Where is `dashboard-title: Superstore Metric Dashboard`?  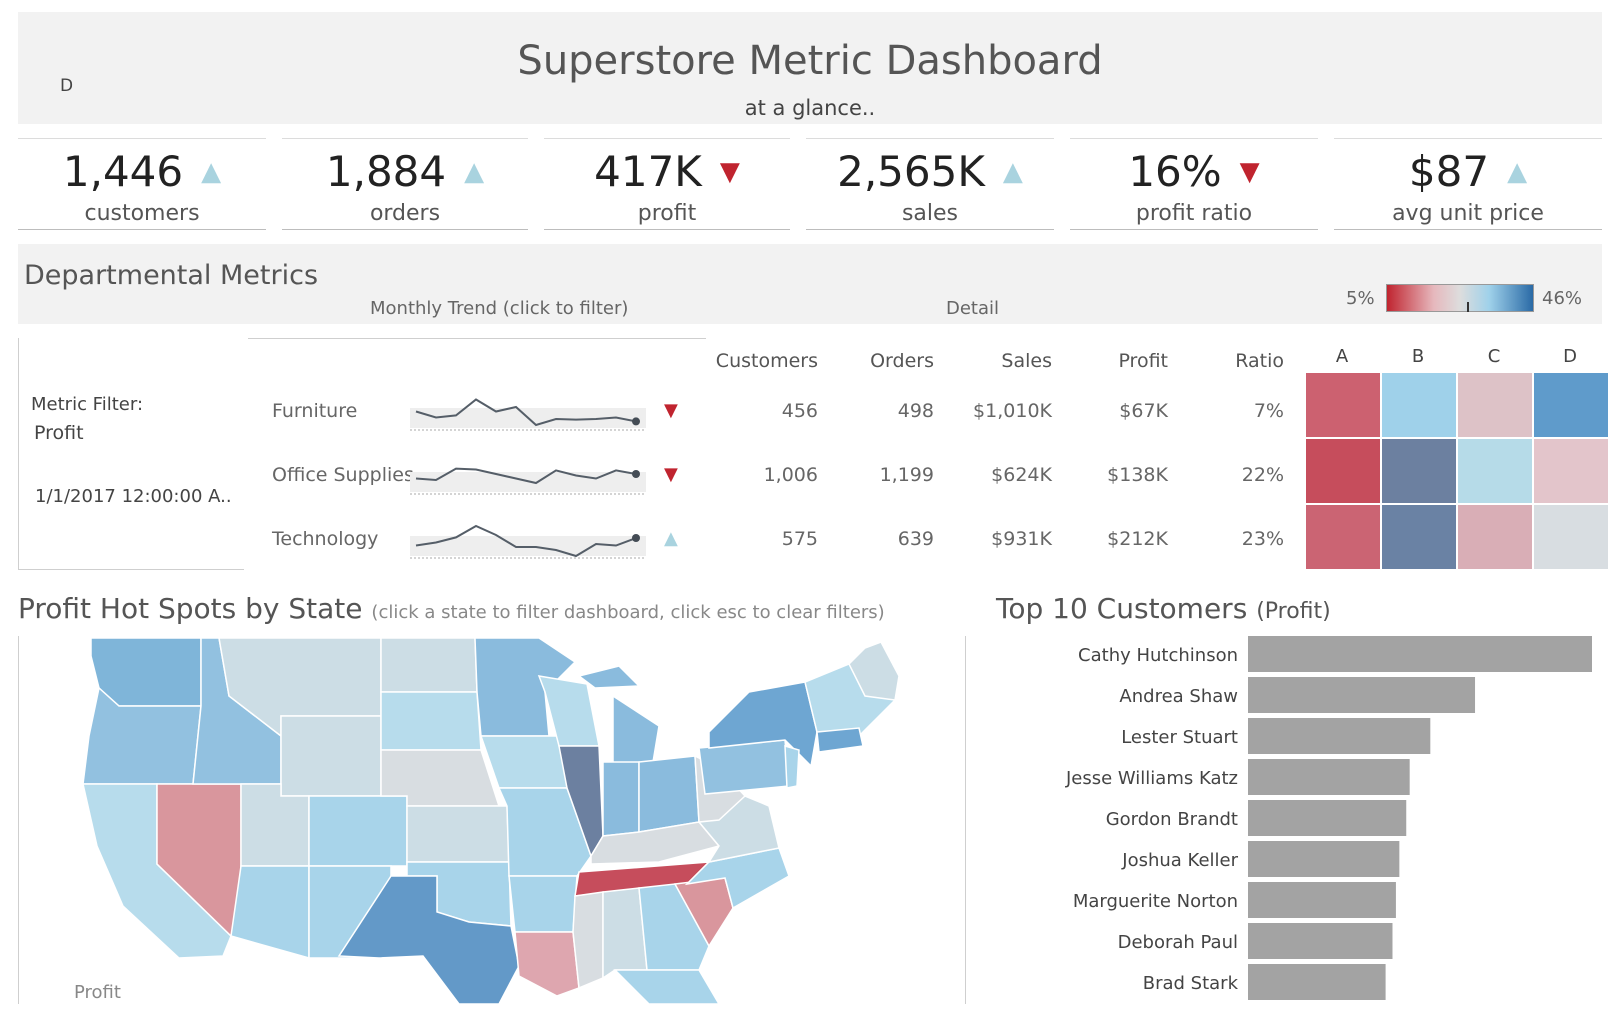 dashboard-title: Superstore Metric Dashboard is located at coordinates (810, 61).